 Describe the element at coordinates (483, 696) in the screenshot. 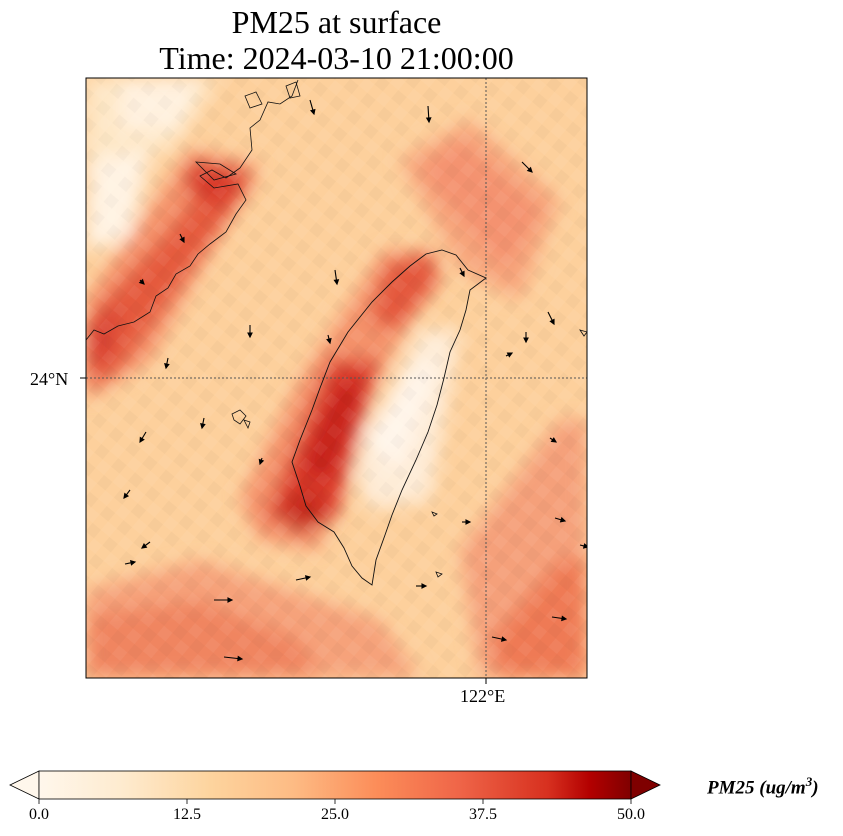

I see `longitude-tick-label: 122°E` at that location.